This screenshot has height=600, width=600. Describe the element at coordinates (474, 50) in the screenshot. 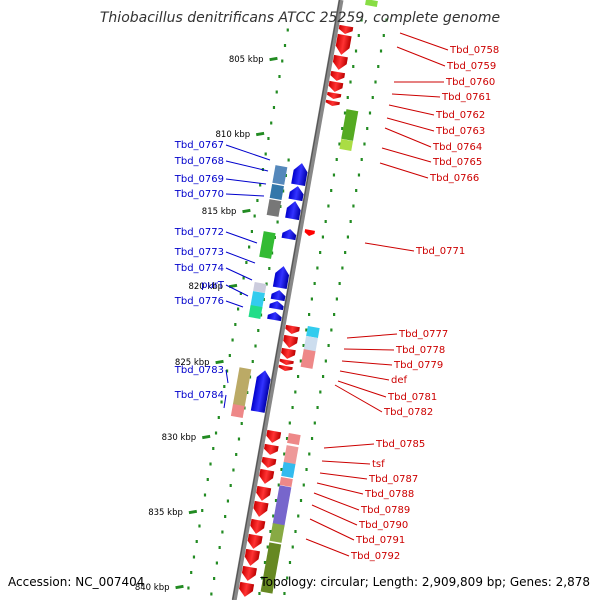

I see `reverse-gene-label: Tbd_0758` at that location.